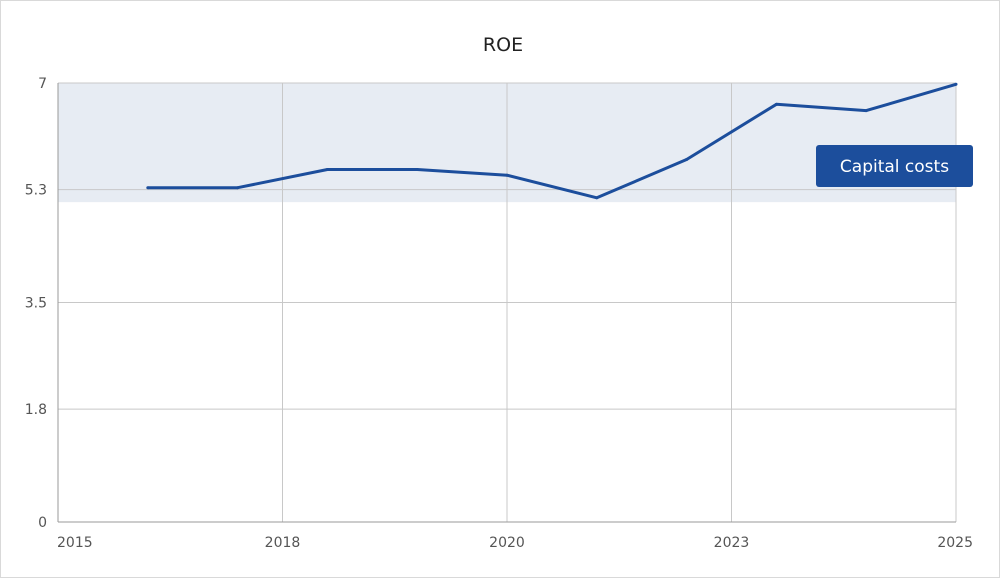 This screenshot has width=1000, height=579. I want to click on capital-costs-badge: Capital costs, so click(894, 166).